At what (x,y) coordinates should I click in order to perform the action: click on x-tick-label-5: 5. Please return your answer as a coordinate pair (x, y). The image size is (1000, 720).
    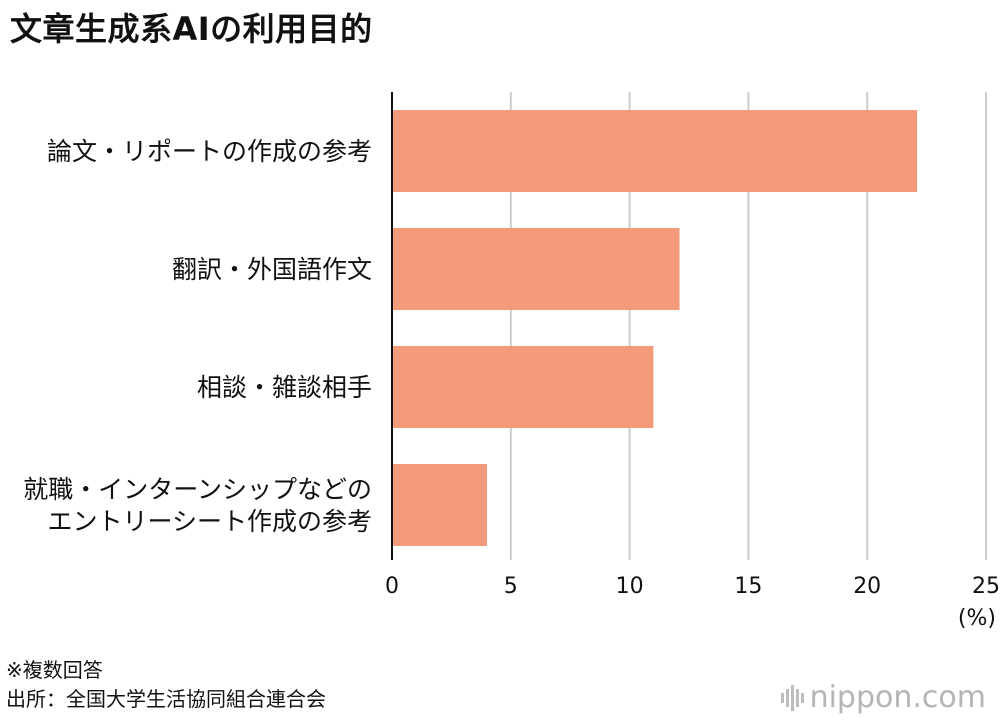
    Looking at the image, I should click on (511, 586).